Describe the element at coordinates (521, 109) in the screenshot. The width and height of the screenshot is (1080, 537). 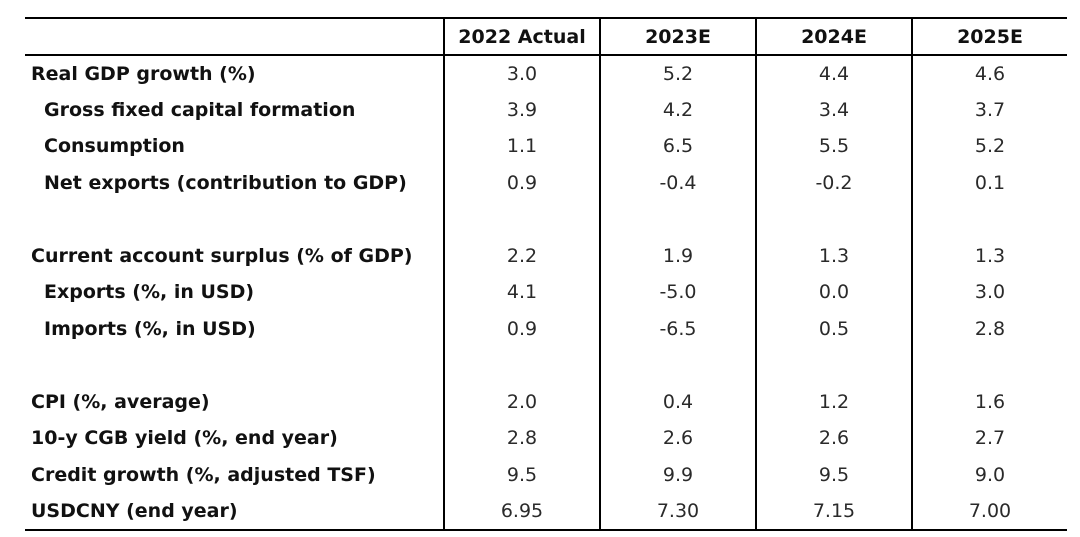
I see `value-cell-2022-actual: 3.9` at that location.